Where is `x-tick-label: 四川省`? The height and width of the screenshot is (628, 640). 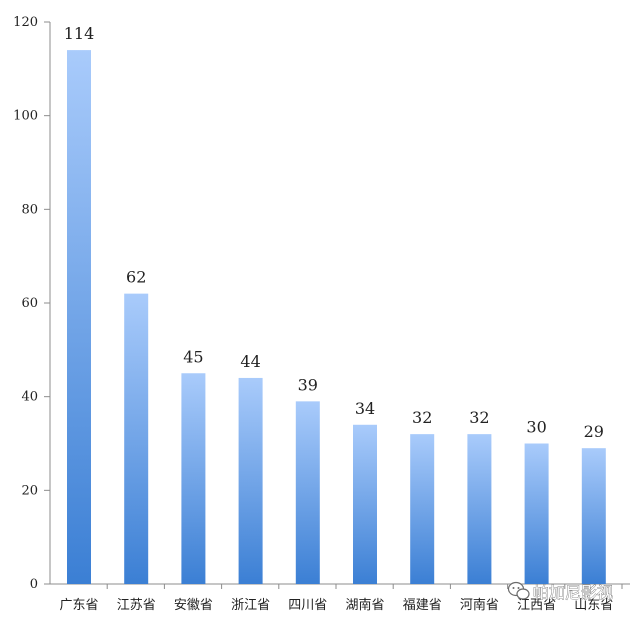
x-tick-label: 四川省 is located at coordinates (307, 605).